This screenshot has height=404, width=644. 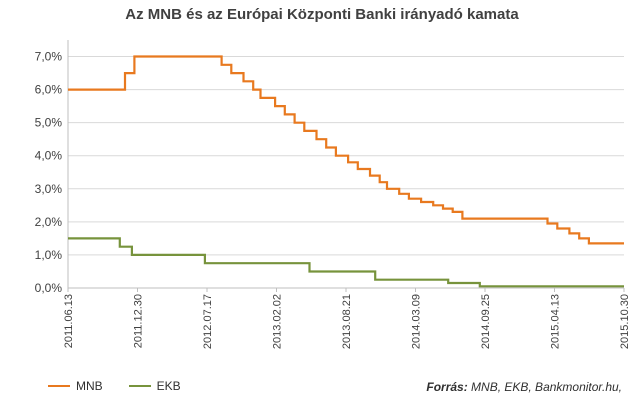 What do you see at coordinates (546, 387) in the screenshot?
I see `source-text: MNB, EKB, Bankmonitor.hu,` at bounding box center [546, 387].